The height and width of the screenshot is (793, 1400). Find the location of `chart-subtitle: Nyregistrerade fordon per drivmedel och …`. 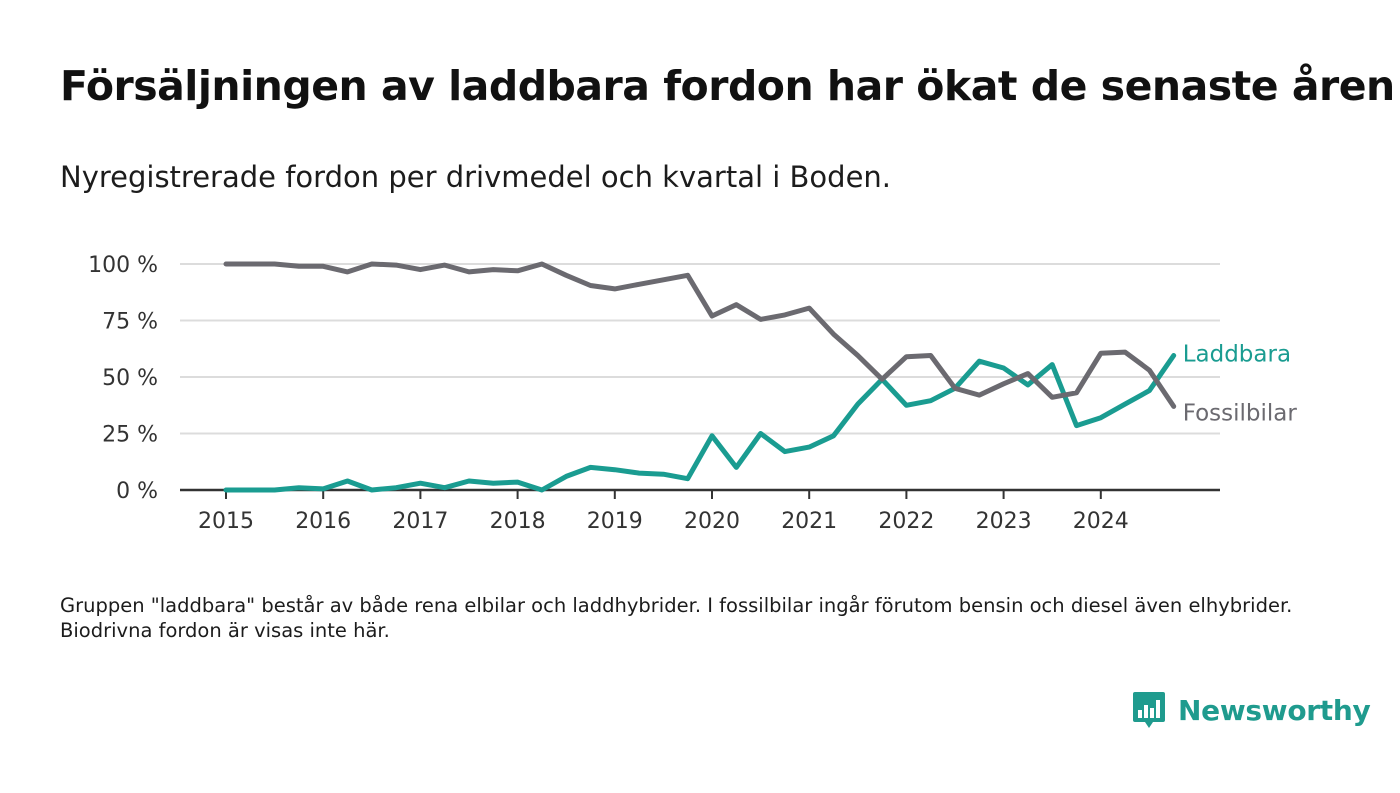

chart-subtitle: Nyregistrerade fordon per drivmedel och … is located at coordinates (476, 177).